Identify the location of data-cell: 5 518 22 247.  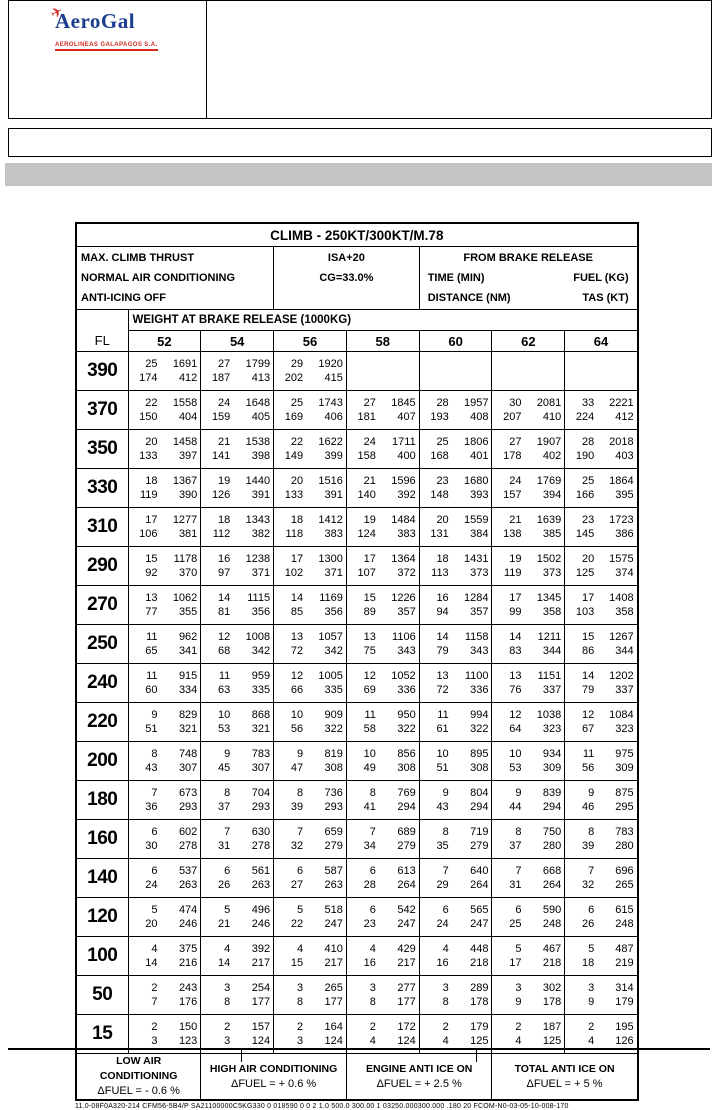
(310, 917).